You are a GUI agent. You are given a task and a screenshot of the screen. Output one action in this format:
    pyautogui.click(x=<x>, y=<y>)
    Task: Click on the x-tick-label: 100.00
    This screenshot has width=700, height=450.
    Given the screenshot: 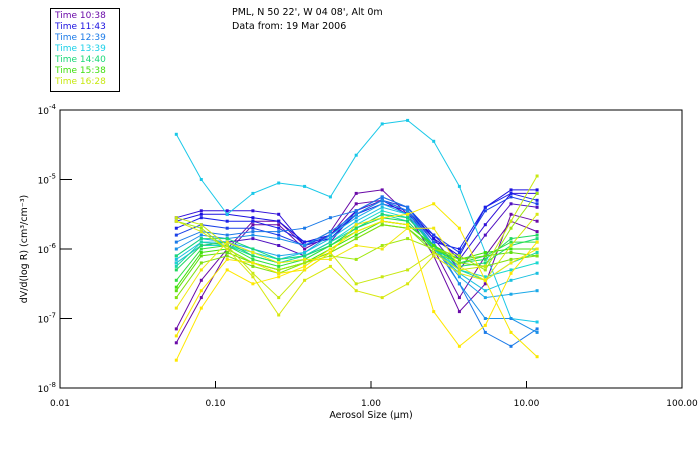 What is the action you would take?
    pyautogui.click(x=682, y=404)
    